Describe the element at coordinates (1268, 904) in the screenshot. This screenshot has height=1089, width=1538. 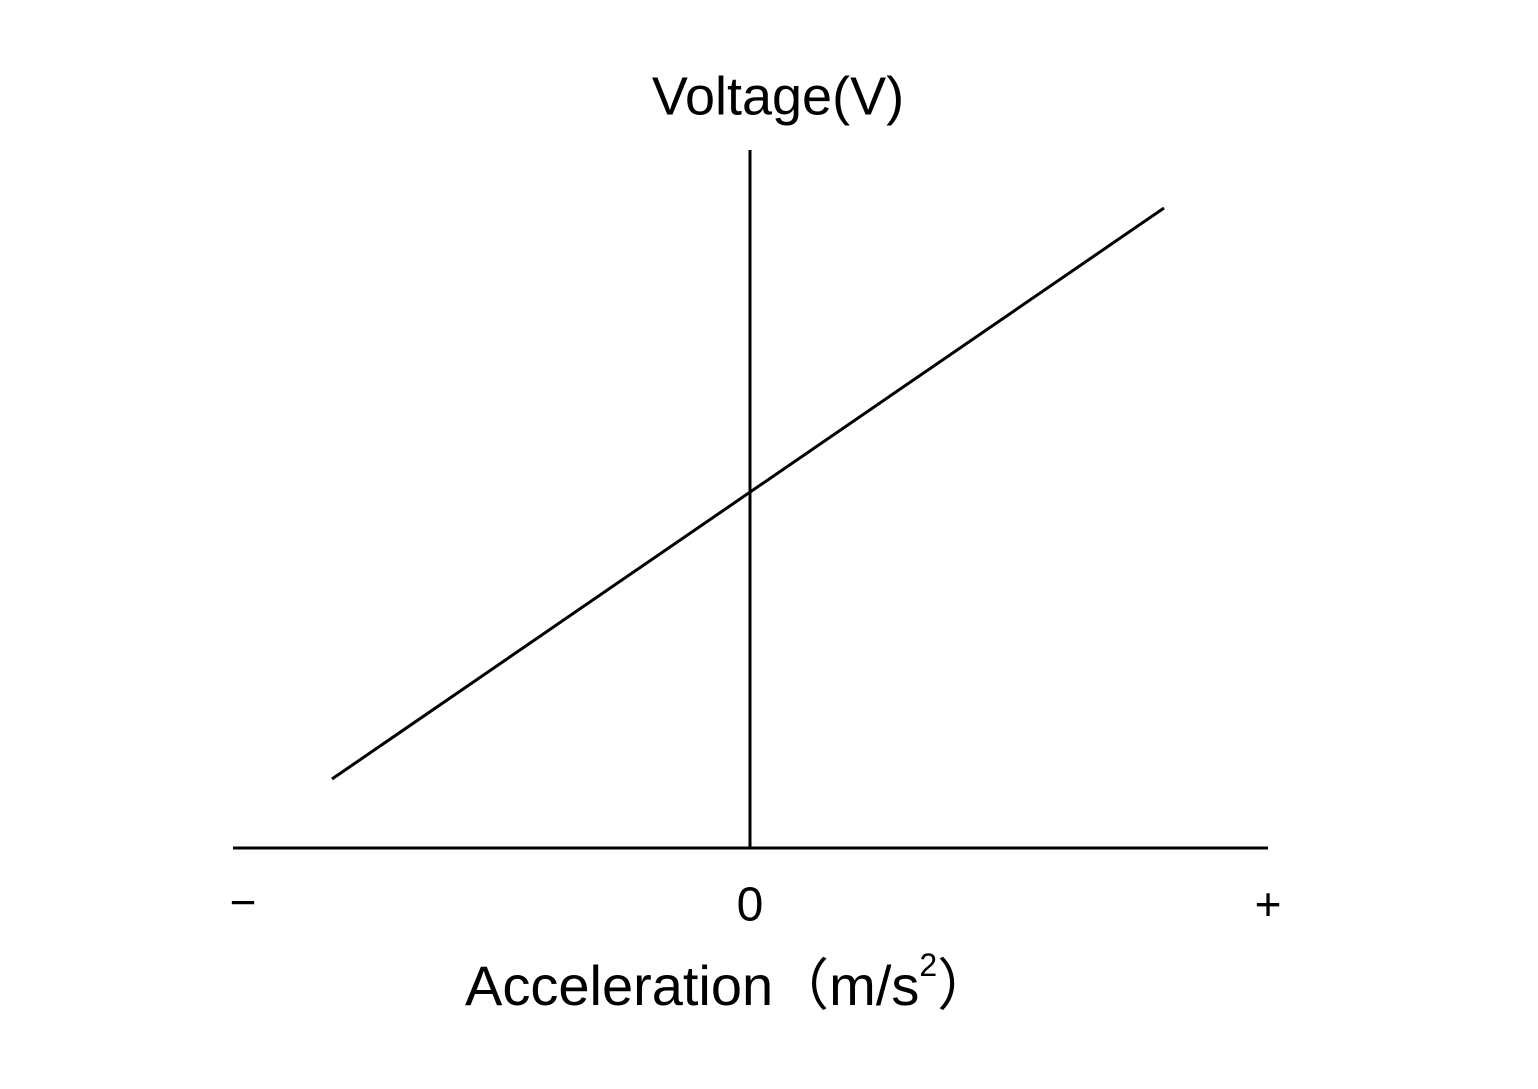
I see `x-tick-label: +` at that location.